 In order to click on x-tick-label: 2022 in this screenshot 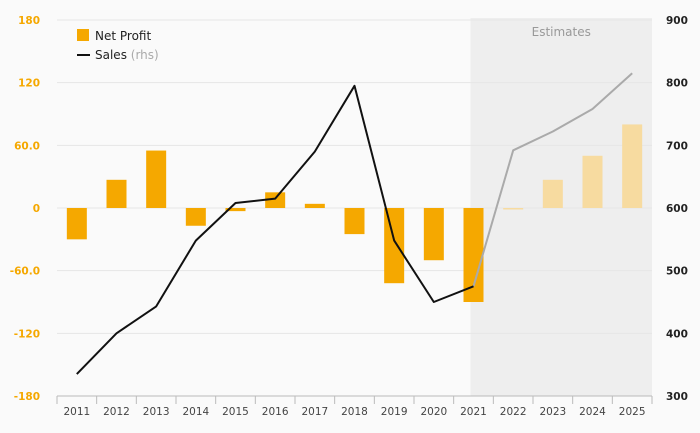, I will do `click(513, 412)`.